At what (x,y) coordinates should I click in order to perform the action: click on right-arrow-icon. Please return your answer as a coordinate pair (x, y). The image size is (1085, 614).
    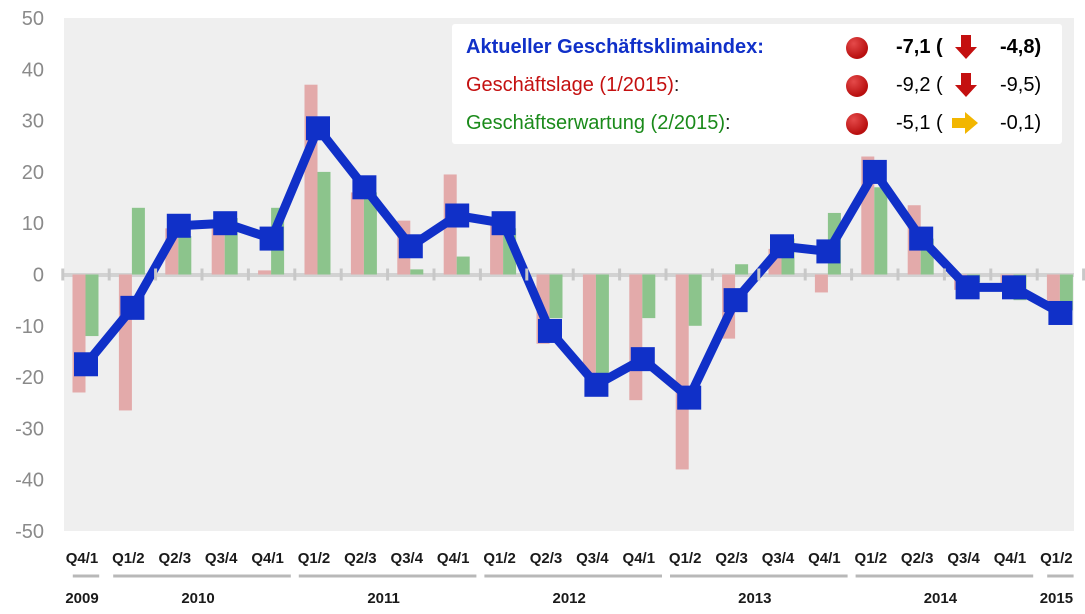
    Looking at the image, I should click on (965, 123).